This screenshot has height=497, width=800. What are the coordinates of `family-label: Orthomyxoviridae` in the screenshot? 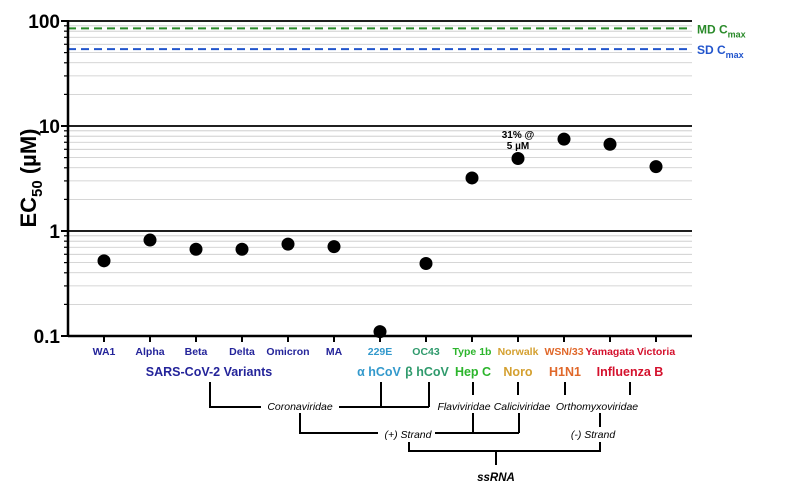 It's located at (597, 407).